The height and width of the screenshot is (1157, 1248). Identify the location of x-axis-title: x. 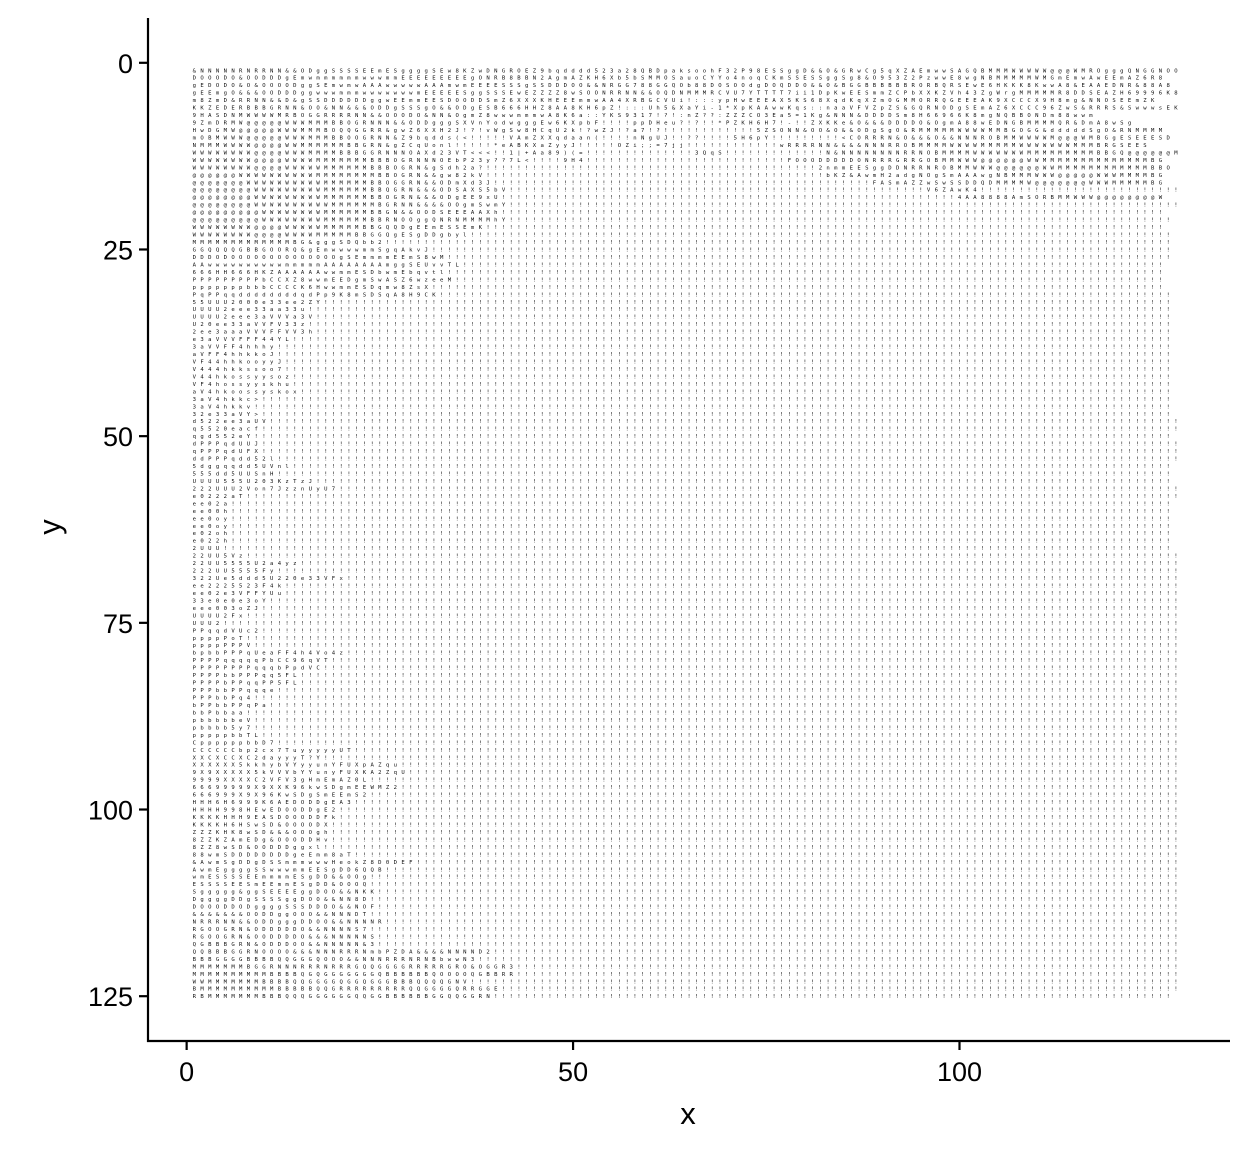
(688, 1113).